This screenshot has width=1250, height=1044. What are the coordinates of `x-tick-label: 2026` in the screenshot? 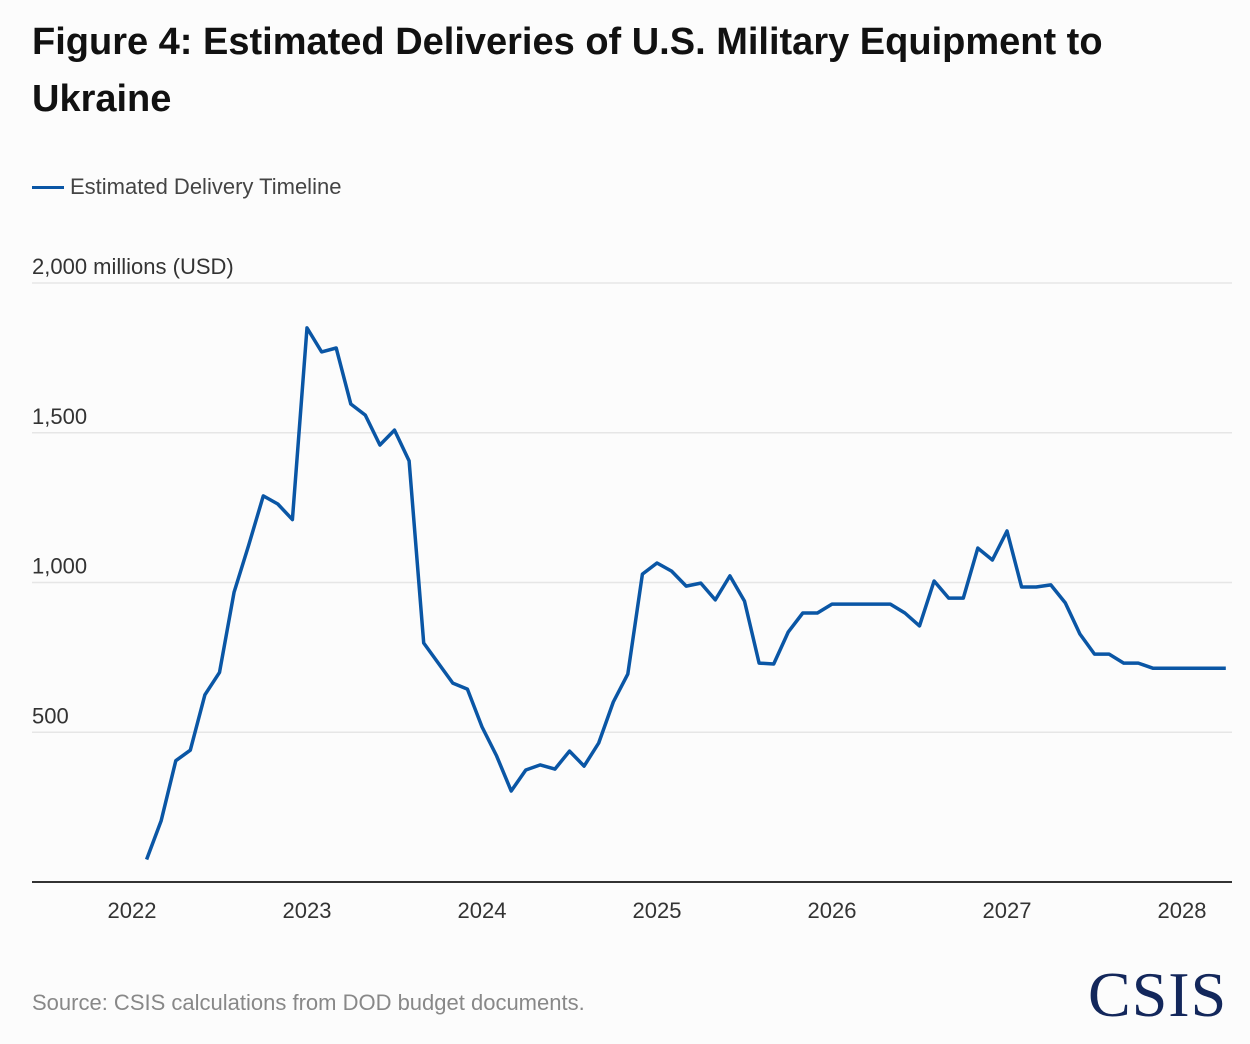 It's located at (832, 910).